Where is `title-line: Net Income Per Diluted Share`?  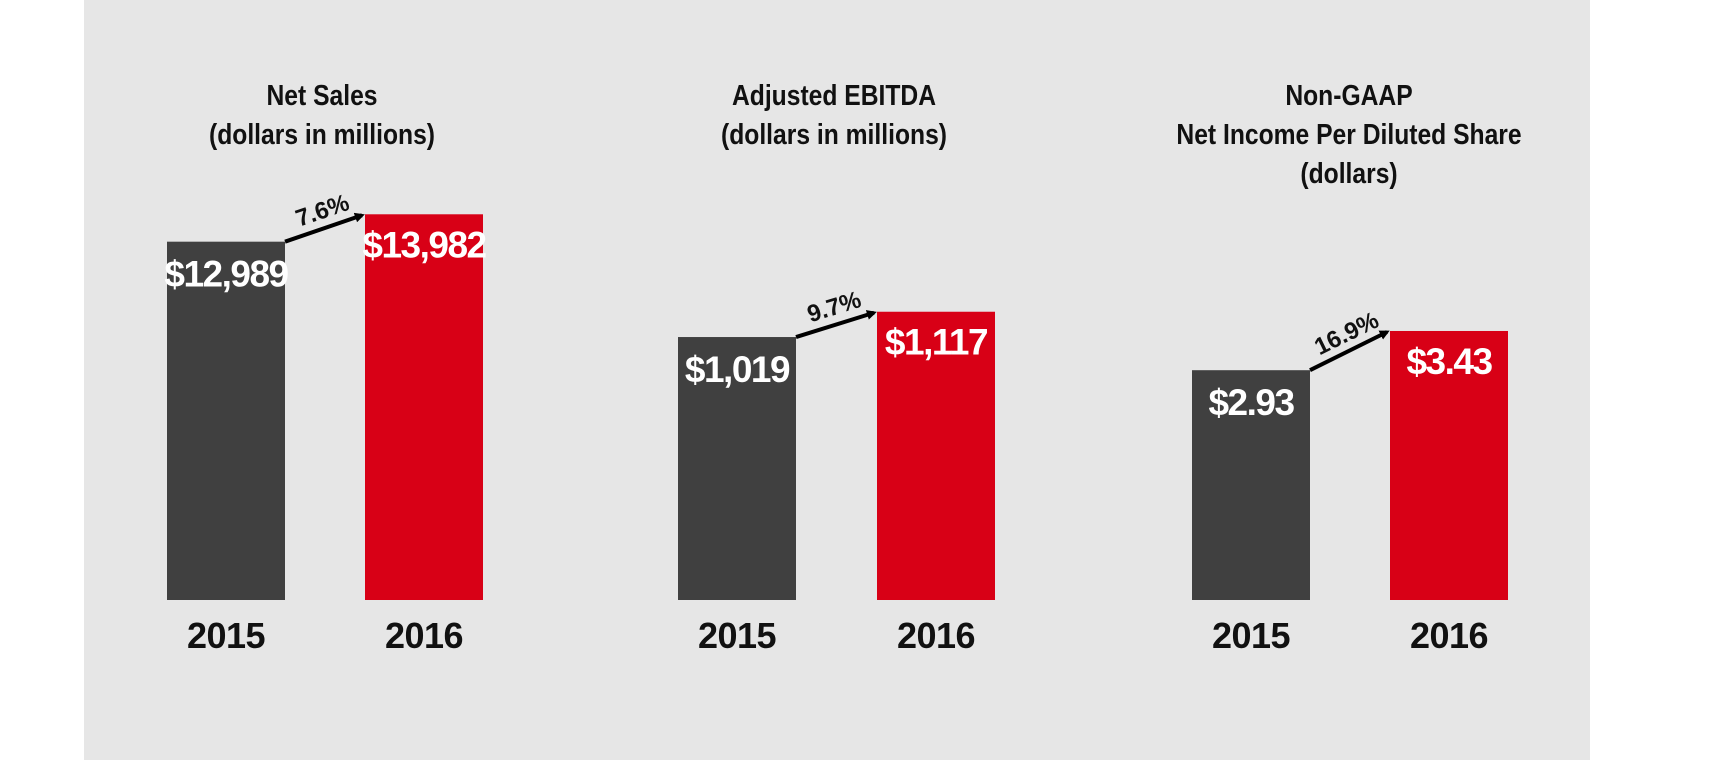 title-line: Net Income Per Diluted Share is located at coordinates (1349, 135).